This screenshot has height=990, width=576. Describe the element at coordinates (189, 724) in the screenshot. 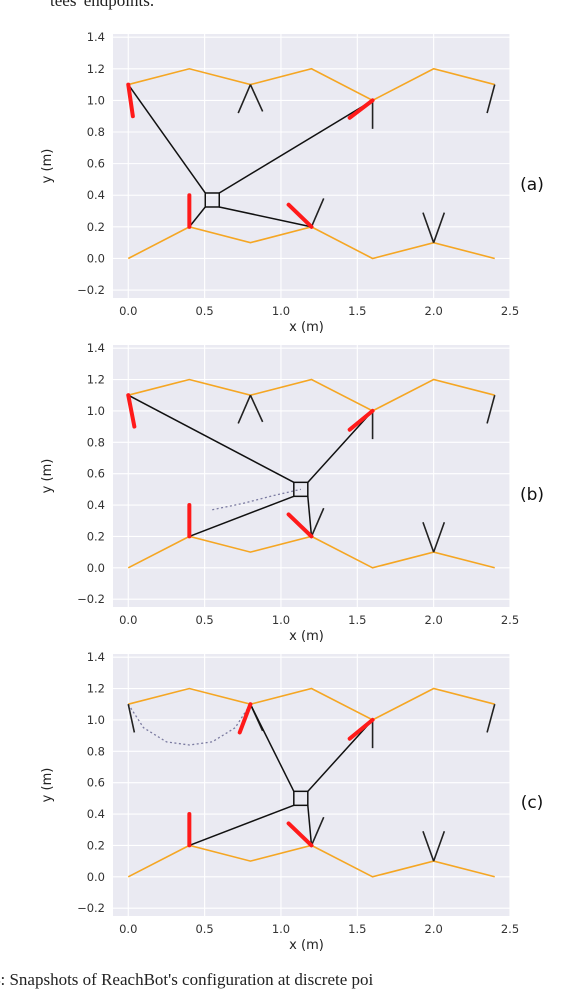

I see `body-trajectory` at that location.